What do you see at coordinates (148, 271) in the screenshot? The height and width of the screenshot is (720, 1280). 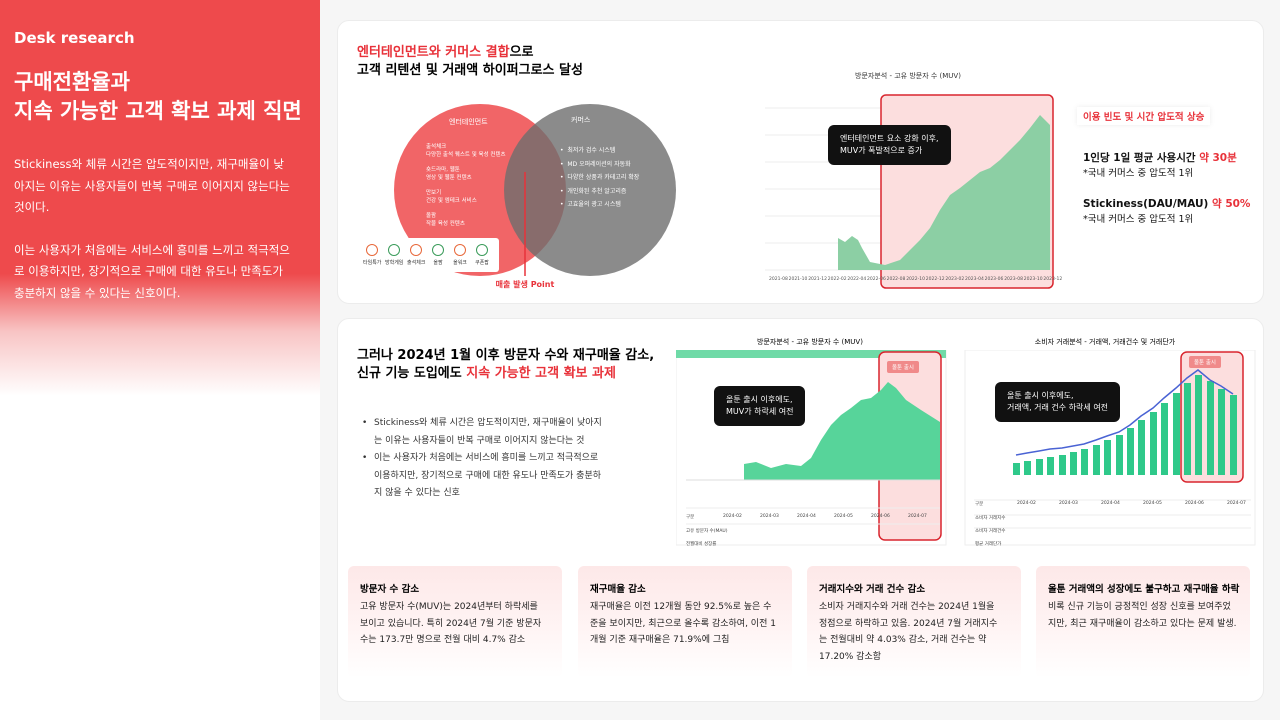 I see `text-line: 로 이용하지만, 장기적으로 구매에 대한 유도나 만족도가` at bounding box center [148, 271].